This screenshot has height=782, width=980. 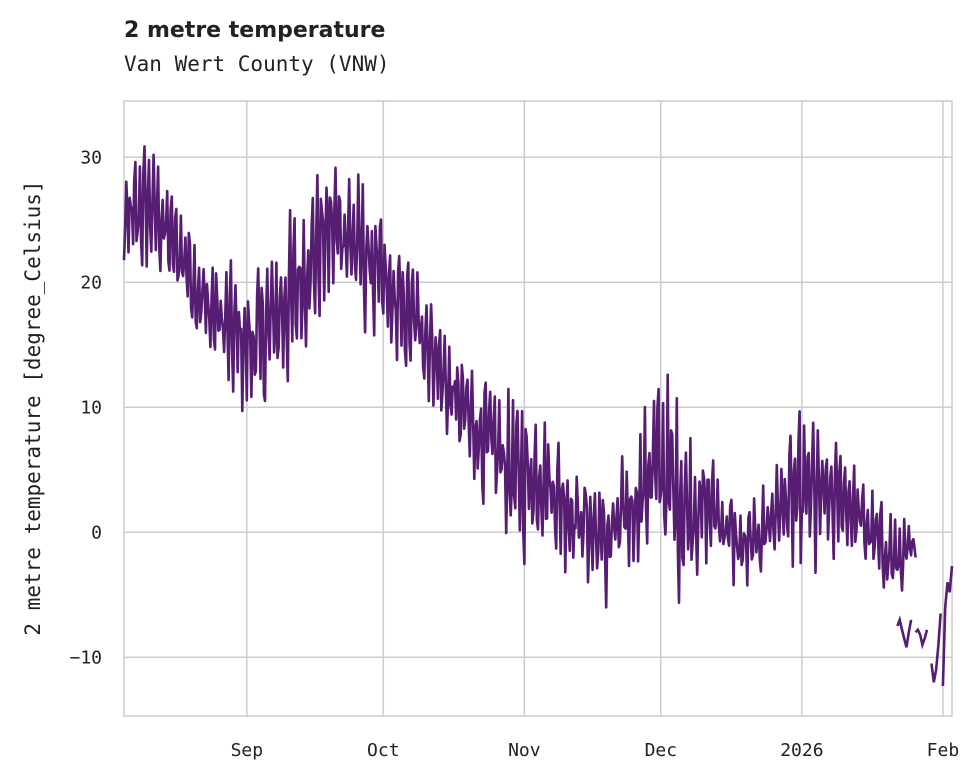 I want to click on chart-subtitle: Van Wert County (VNW), so click(x=257, y=64).